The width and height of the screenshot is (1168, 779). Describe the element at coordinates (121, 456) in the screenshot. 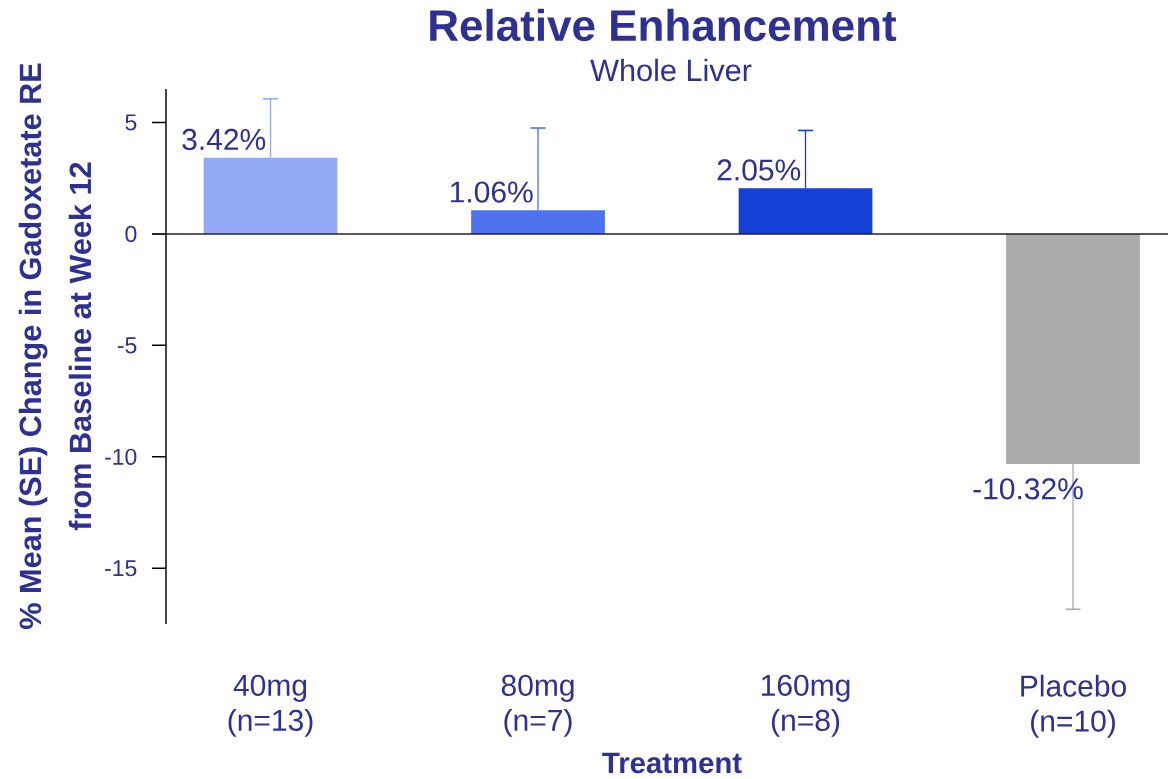

I see `y-tick-label: -10` at that location.